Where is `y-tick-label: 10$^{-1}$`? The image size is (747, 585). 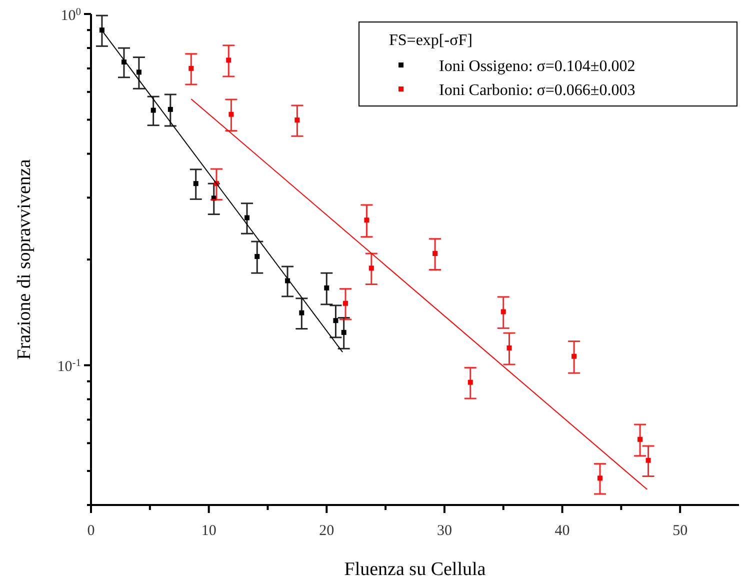 y-tick-label: 10$^{-1}$ is located at coordinates (69, 367).